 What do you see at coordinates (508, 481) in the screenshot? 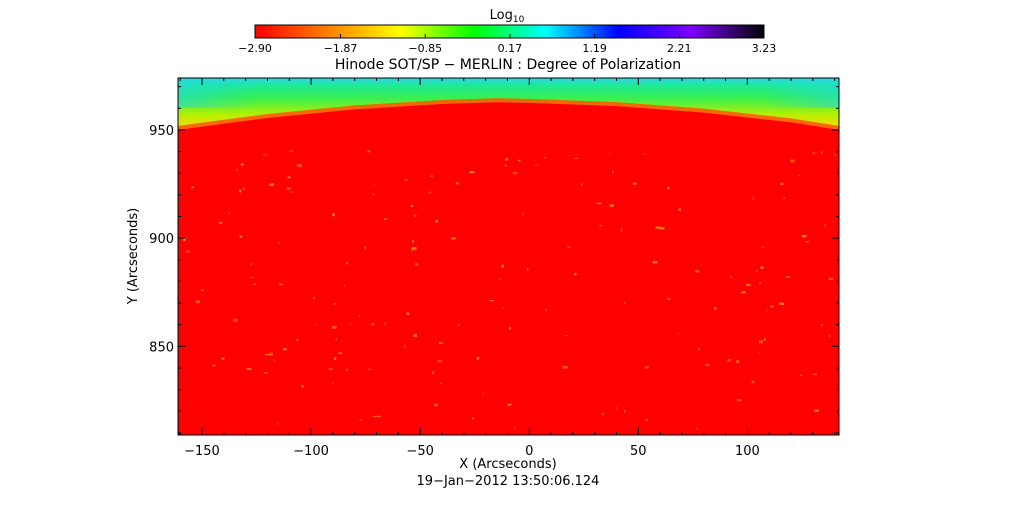
I see `timestamp-footer: 19−Jan−2012 13:50:06.124` at bounding box center [508, 481].